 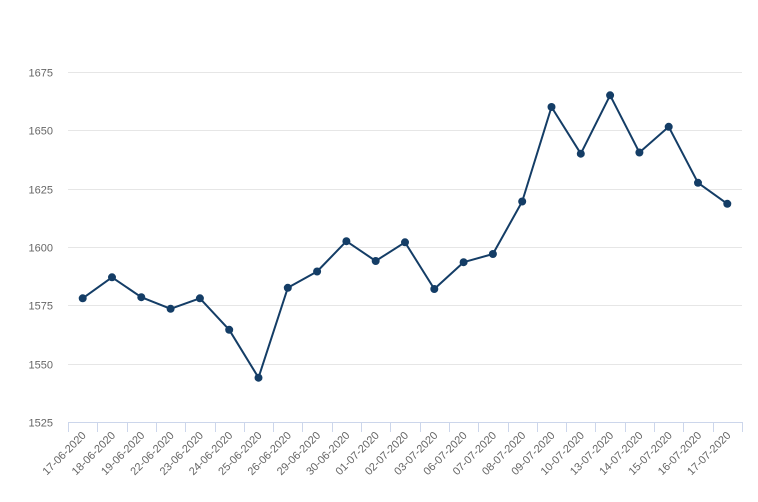 I want to click on y-tick-label: 1575, so click(x=41, y=307).